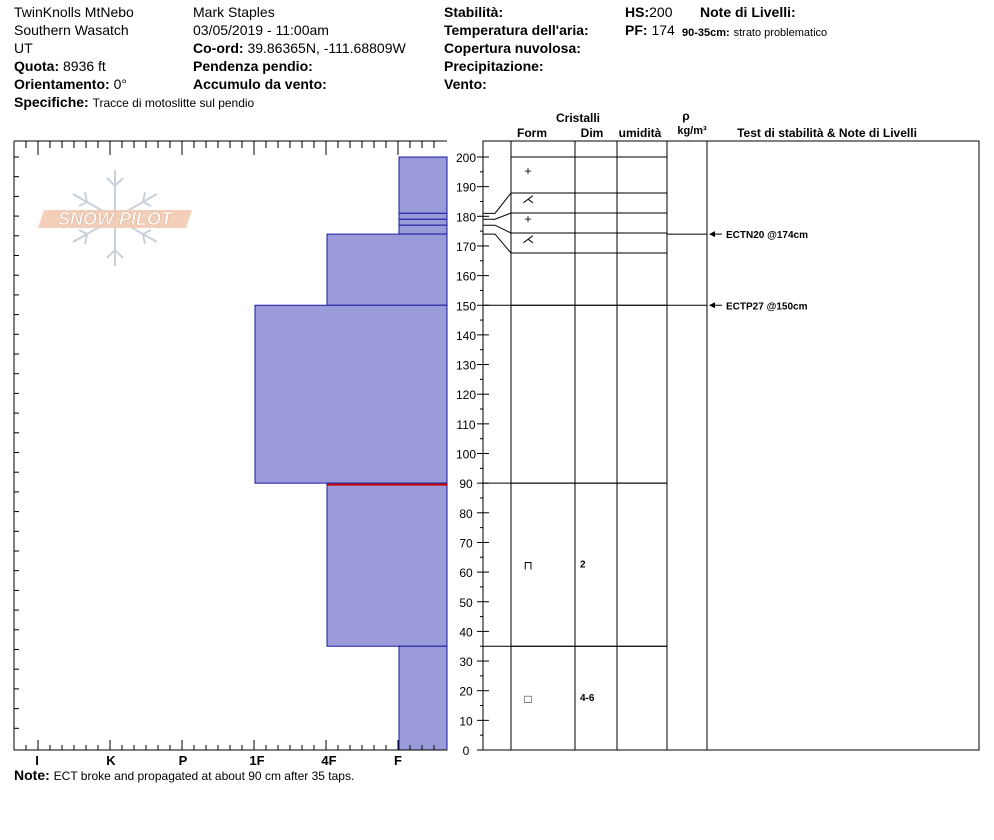  What do you see at coordinates (37, 66) in the screenshot?
I see `elevation-label: Quota:` at bounding box center [37, 66].